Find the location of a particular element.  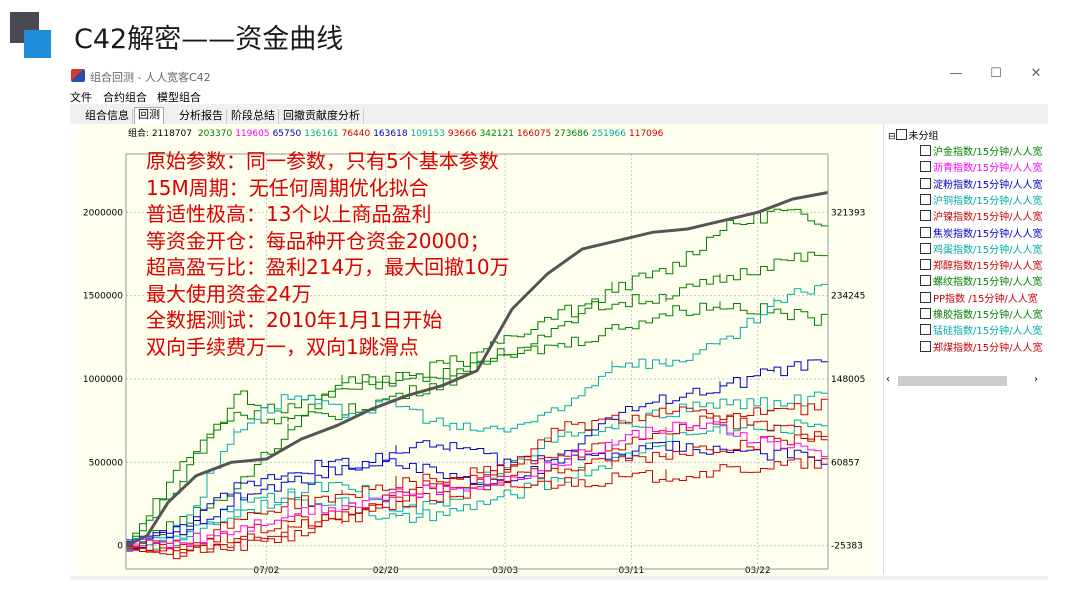

right-axis-tick-label: 60857 is located at coordinates (845, 463).